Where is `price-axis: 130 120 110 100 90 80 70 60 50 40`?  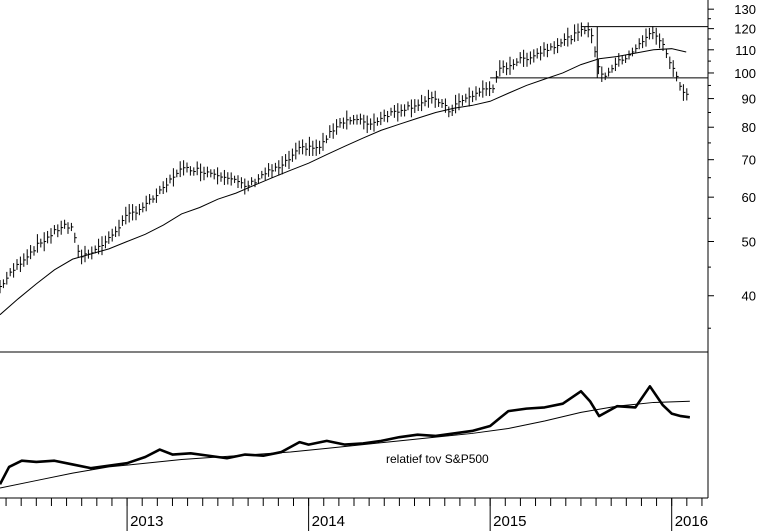 price-axis: 130 120 110 100 90 80 70 60 50 40 is located at coordinates (732, 165).